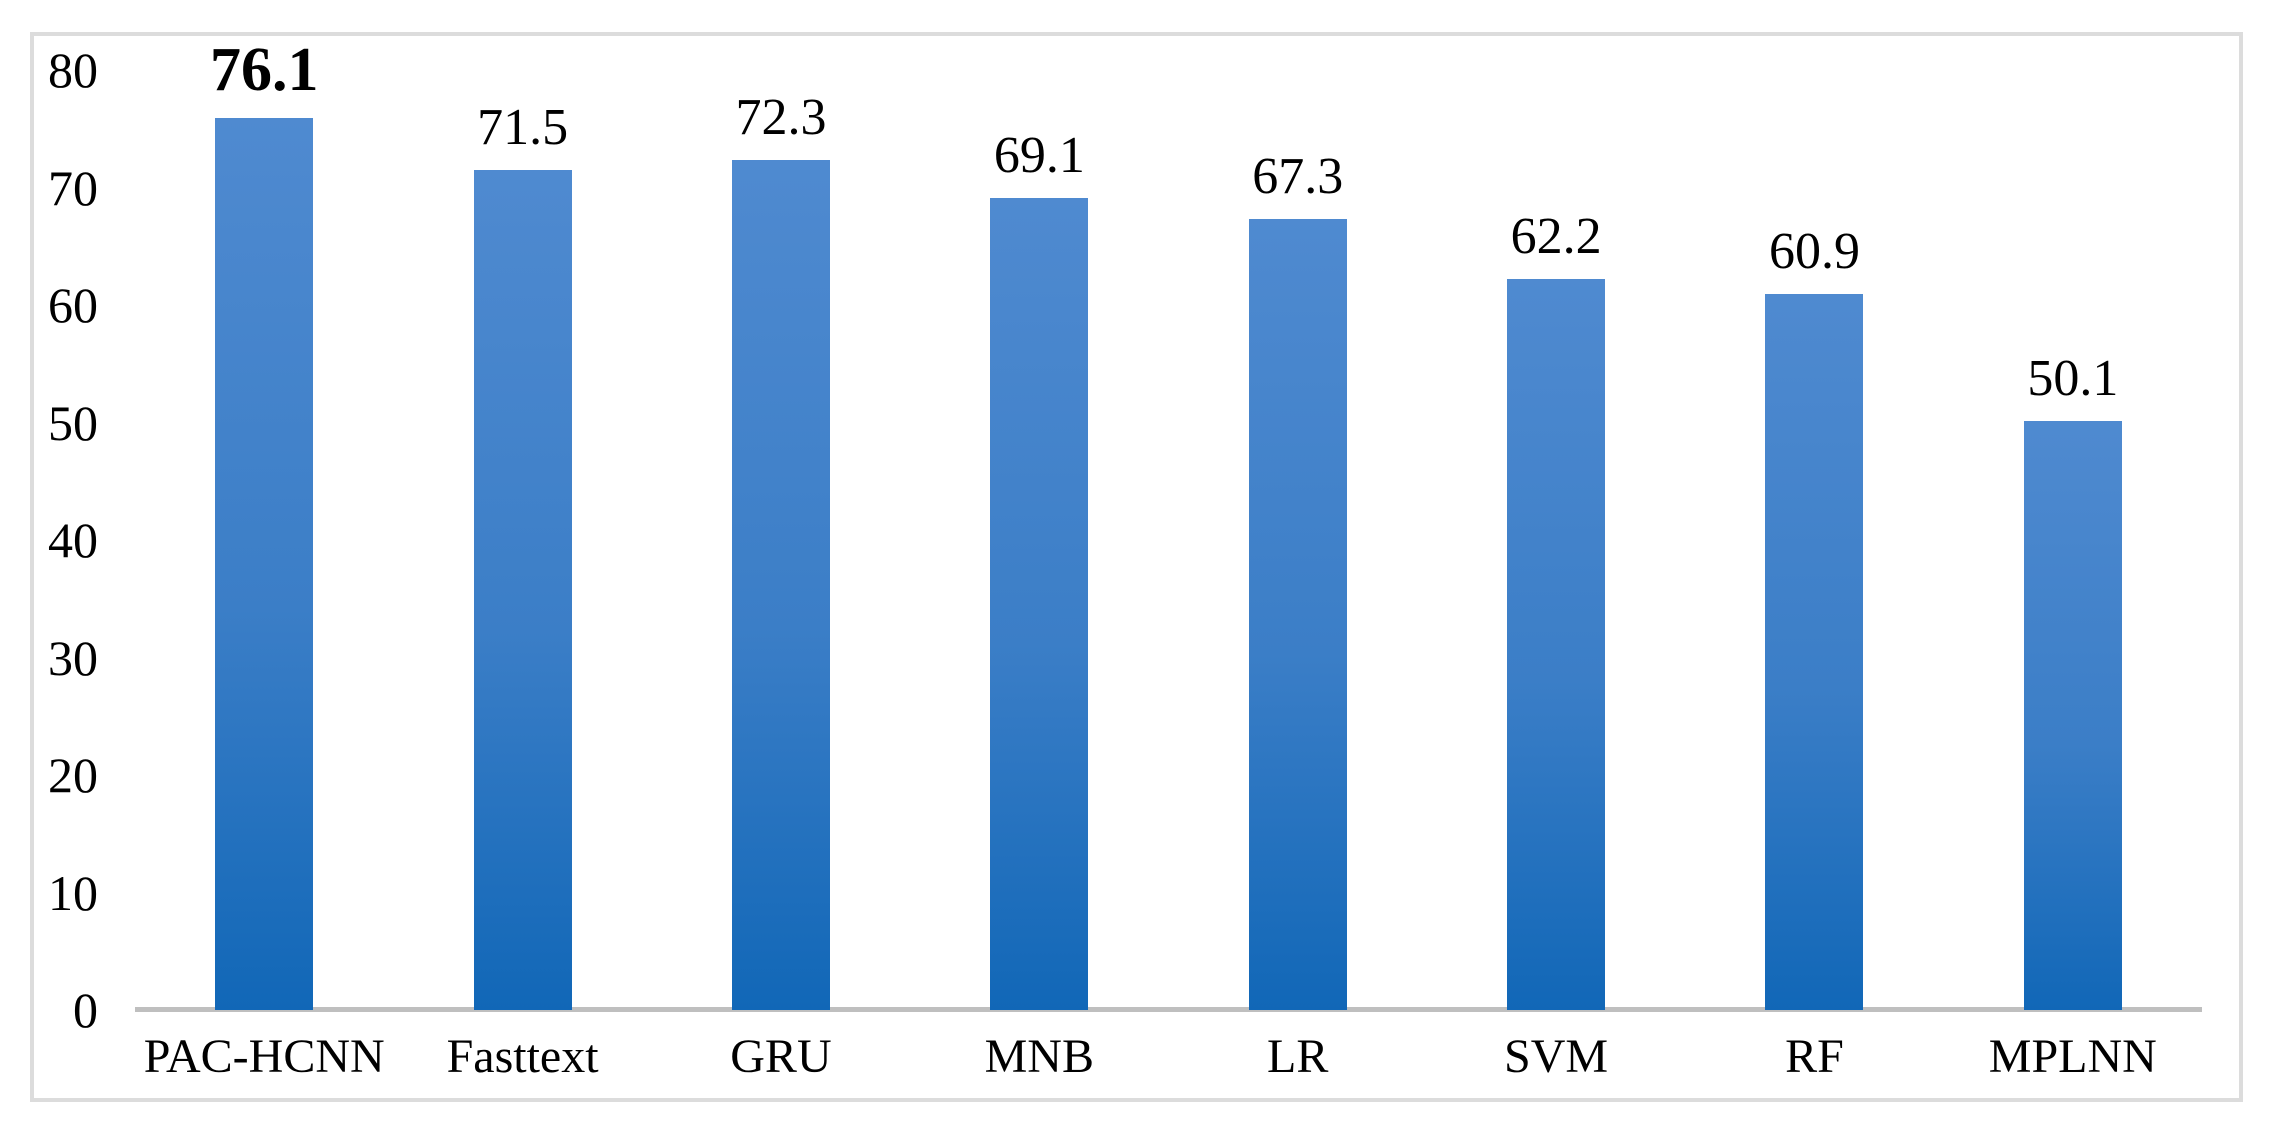  I want to click on bar-slot: 71.5, so click(522, 523).